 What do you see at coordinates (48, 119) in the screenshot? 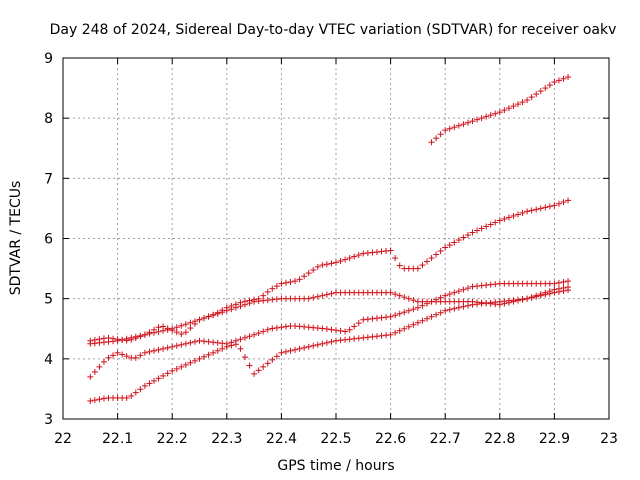
I see `y-tick-label: 8` at bounding box center [48, 119].